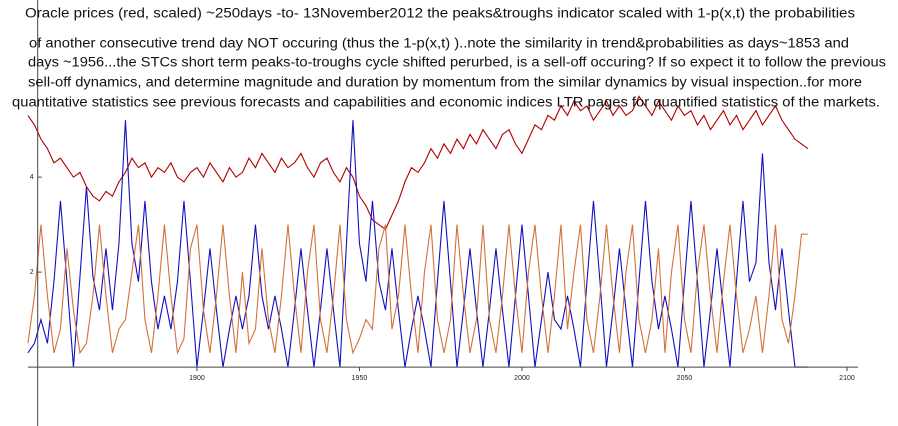 This screenshot has height=426, width=898. Describe the element at coordinates (32, 272) in the screenshot. I see `y-tick-label: 2` at that location.